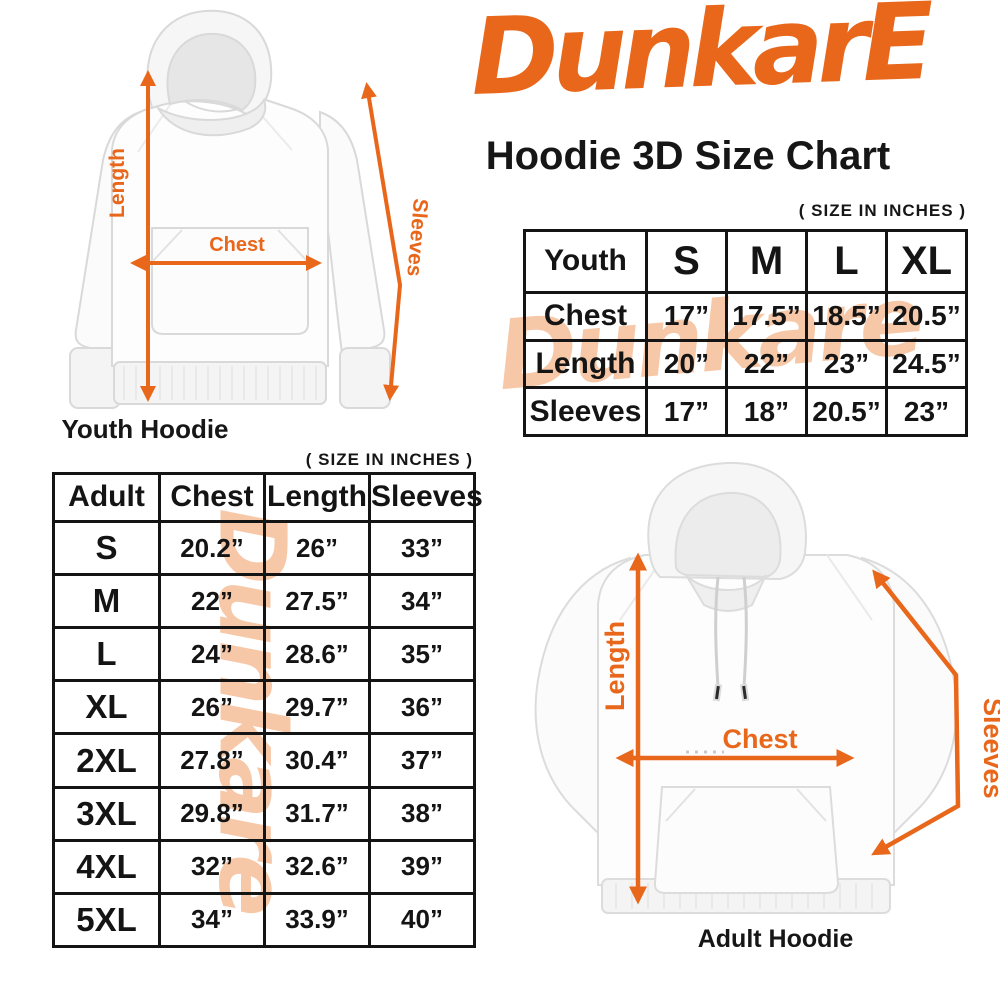 The height and width of the screenshot is (1000, 1000). I want to click on adult-header-chest: Chest, so click(212, 497).